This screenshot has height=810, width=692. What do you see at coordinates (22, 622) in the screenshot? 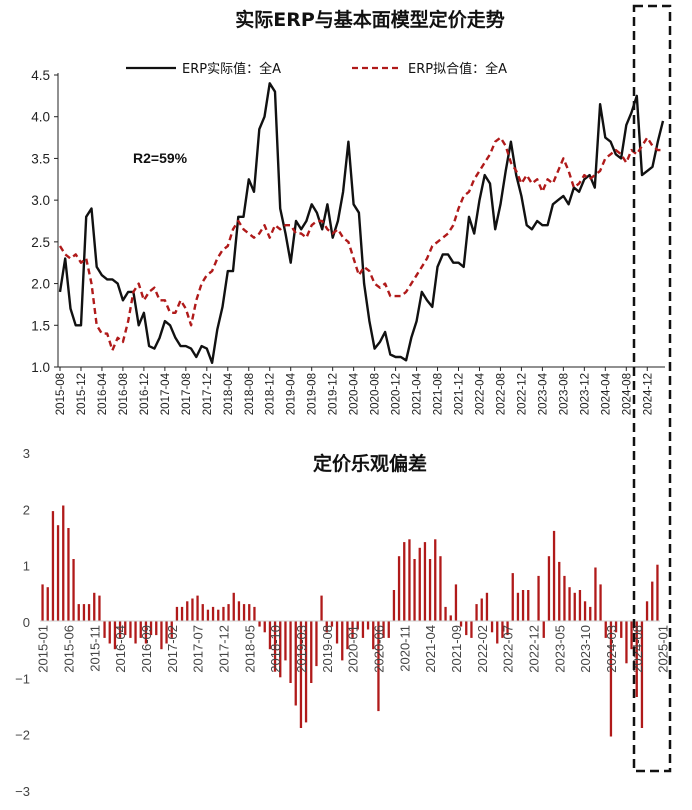
I see `bar-chart-y-axis: −3 −2 −1 0 1 2 3` at bounding box center [22, 622].